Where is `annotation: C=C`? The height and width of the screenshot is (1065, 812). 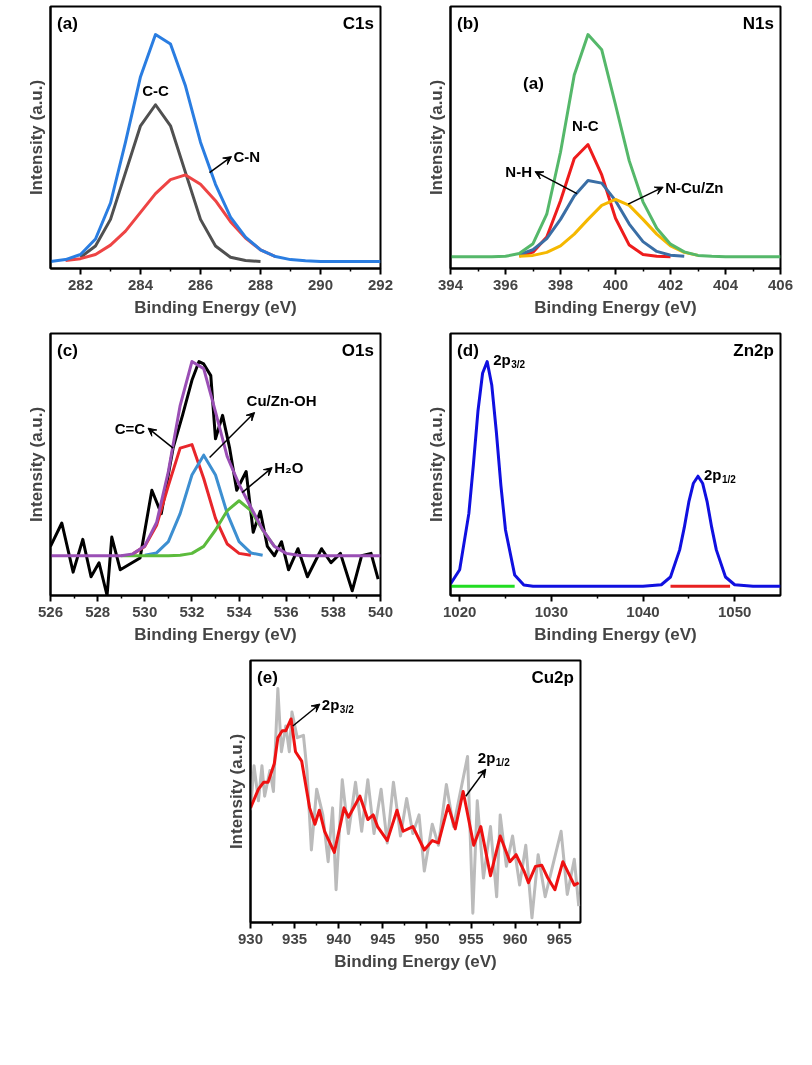 annotation: C=C is located at coordinates (130, 428).